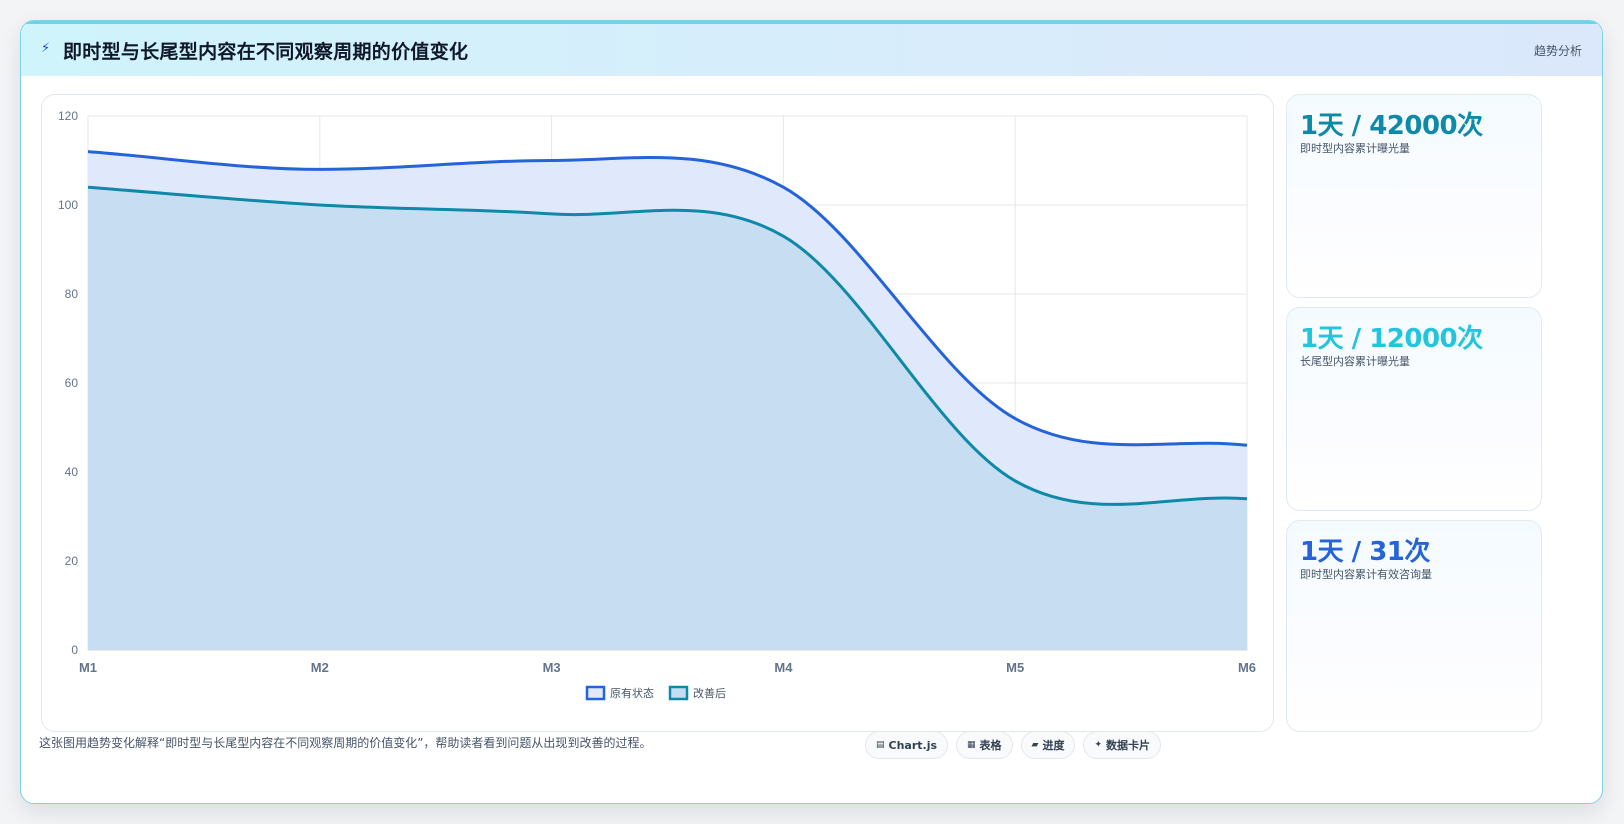 This screenshot has height=824, width=1624. Describe the element at coordinates (1414, 196) in the screenshot. I see `stat-card-1: 1天 / 42000次 即时型内容累计曝光量` at that location.